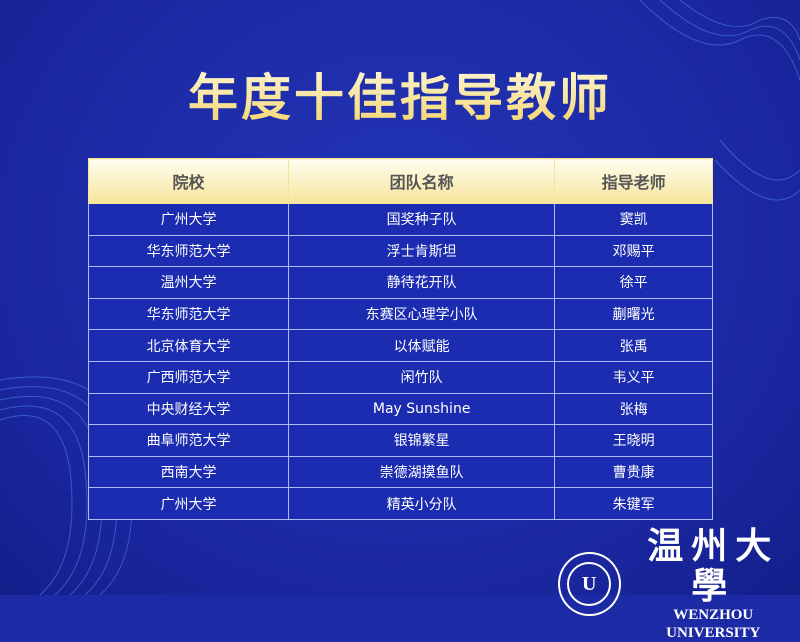 This screenshot has height=642, width=800. What do you see at coordinates (400, 94) in the screenshot?
I see `page-title: 年度十佳指导教师` at bounding box center [400, 94].